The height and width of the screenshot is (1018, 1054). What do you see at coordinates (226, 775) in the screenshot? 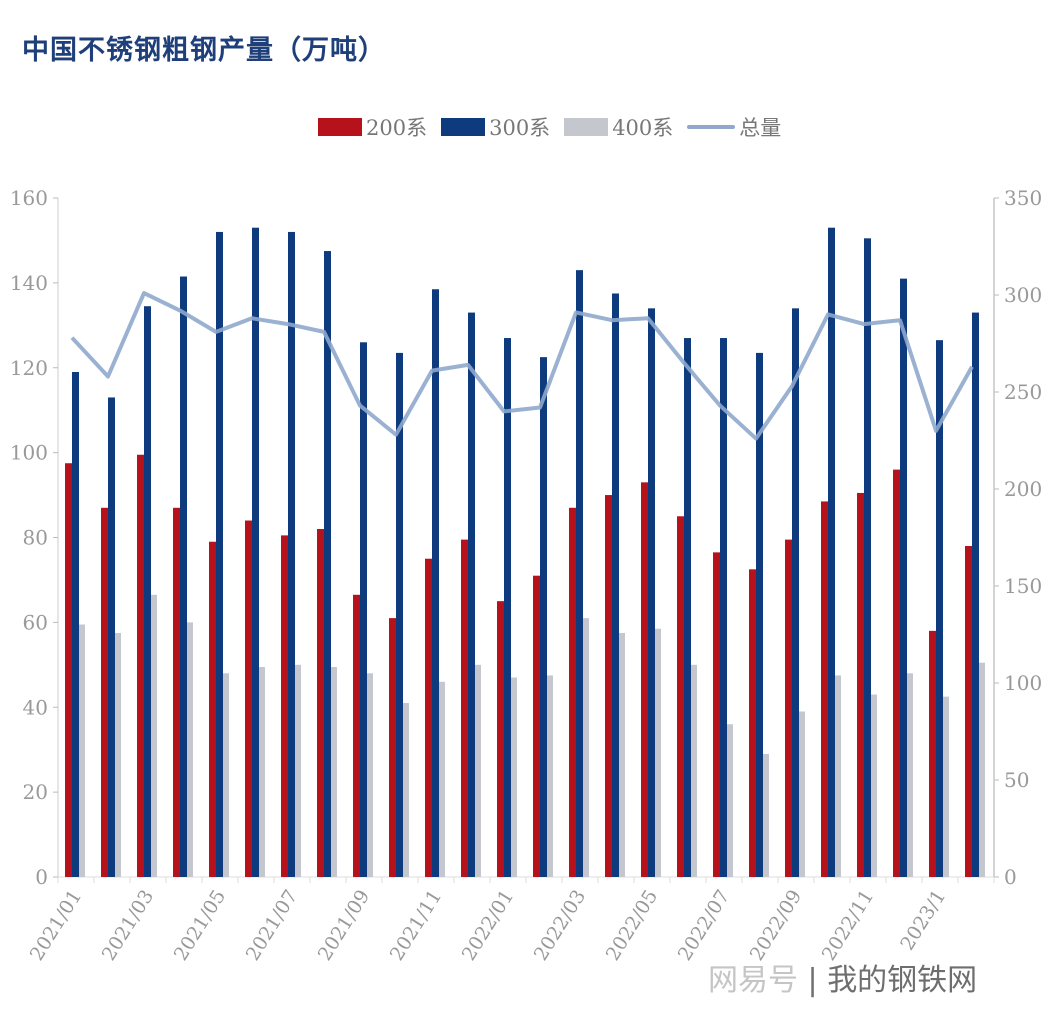
I see `bar-400系-2021/05` at bounding box center [226, 775].